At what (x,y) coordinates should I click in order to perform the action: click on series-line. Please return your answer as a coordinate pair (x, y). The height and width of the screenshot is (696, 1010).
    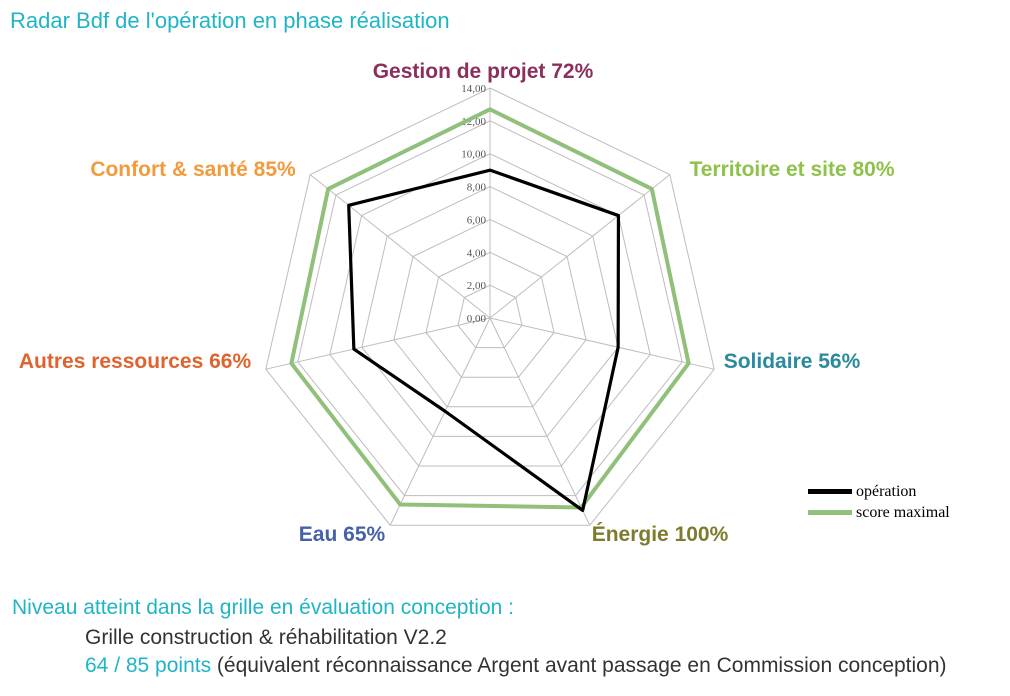
    Looking at the image, I should click on (484, 340).